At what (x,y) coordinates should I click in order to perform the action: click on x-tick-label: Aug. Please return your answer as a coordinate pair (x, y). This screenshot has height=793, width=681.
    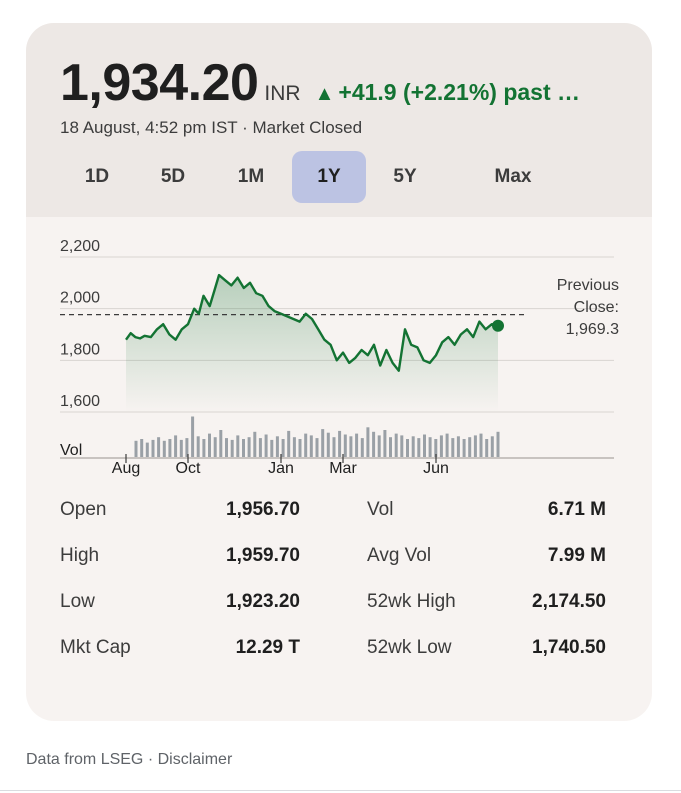
    Looking at the image, I should click on (126, 468).